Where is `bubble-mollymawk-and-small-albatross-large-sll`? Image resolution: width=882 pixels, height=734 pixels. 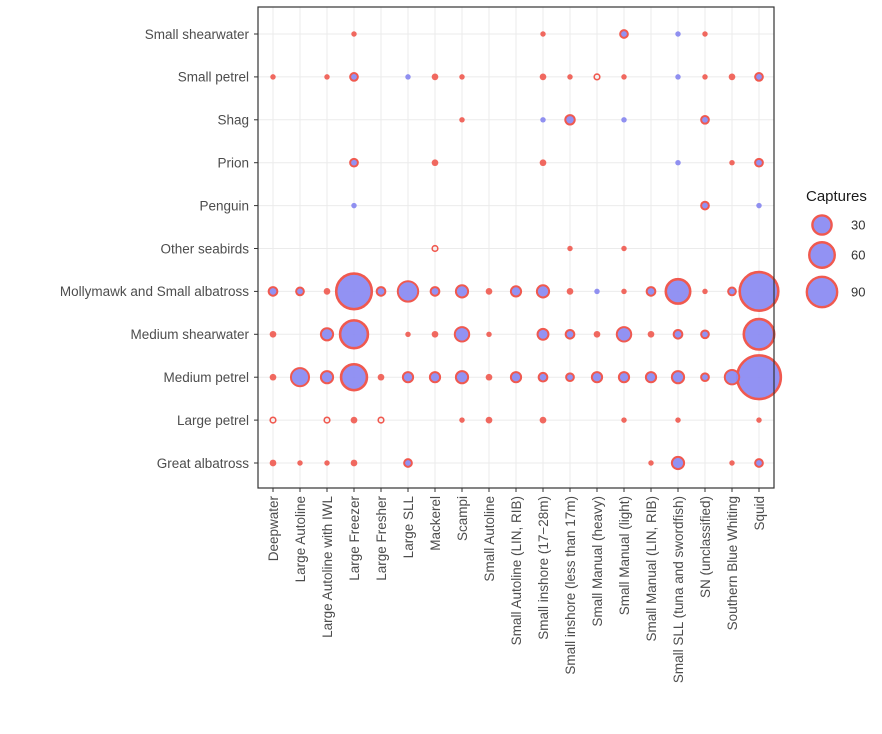 bubble-mollymawk-and-small-albatross-large-sll is located at coordinates (408, 291).